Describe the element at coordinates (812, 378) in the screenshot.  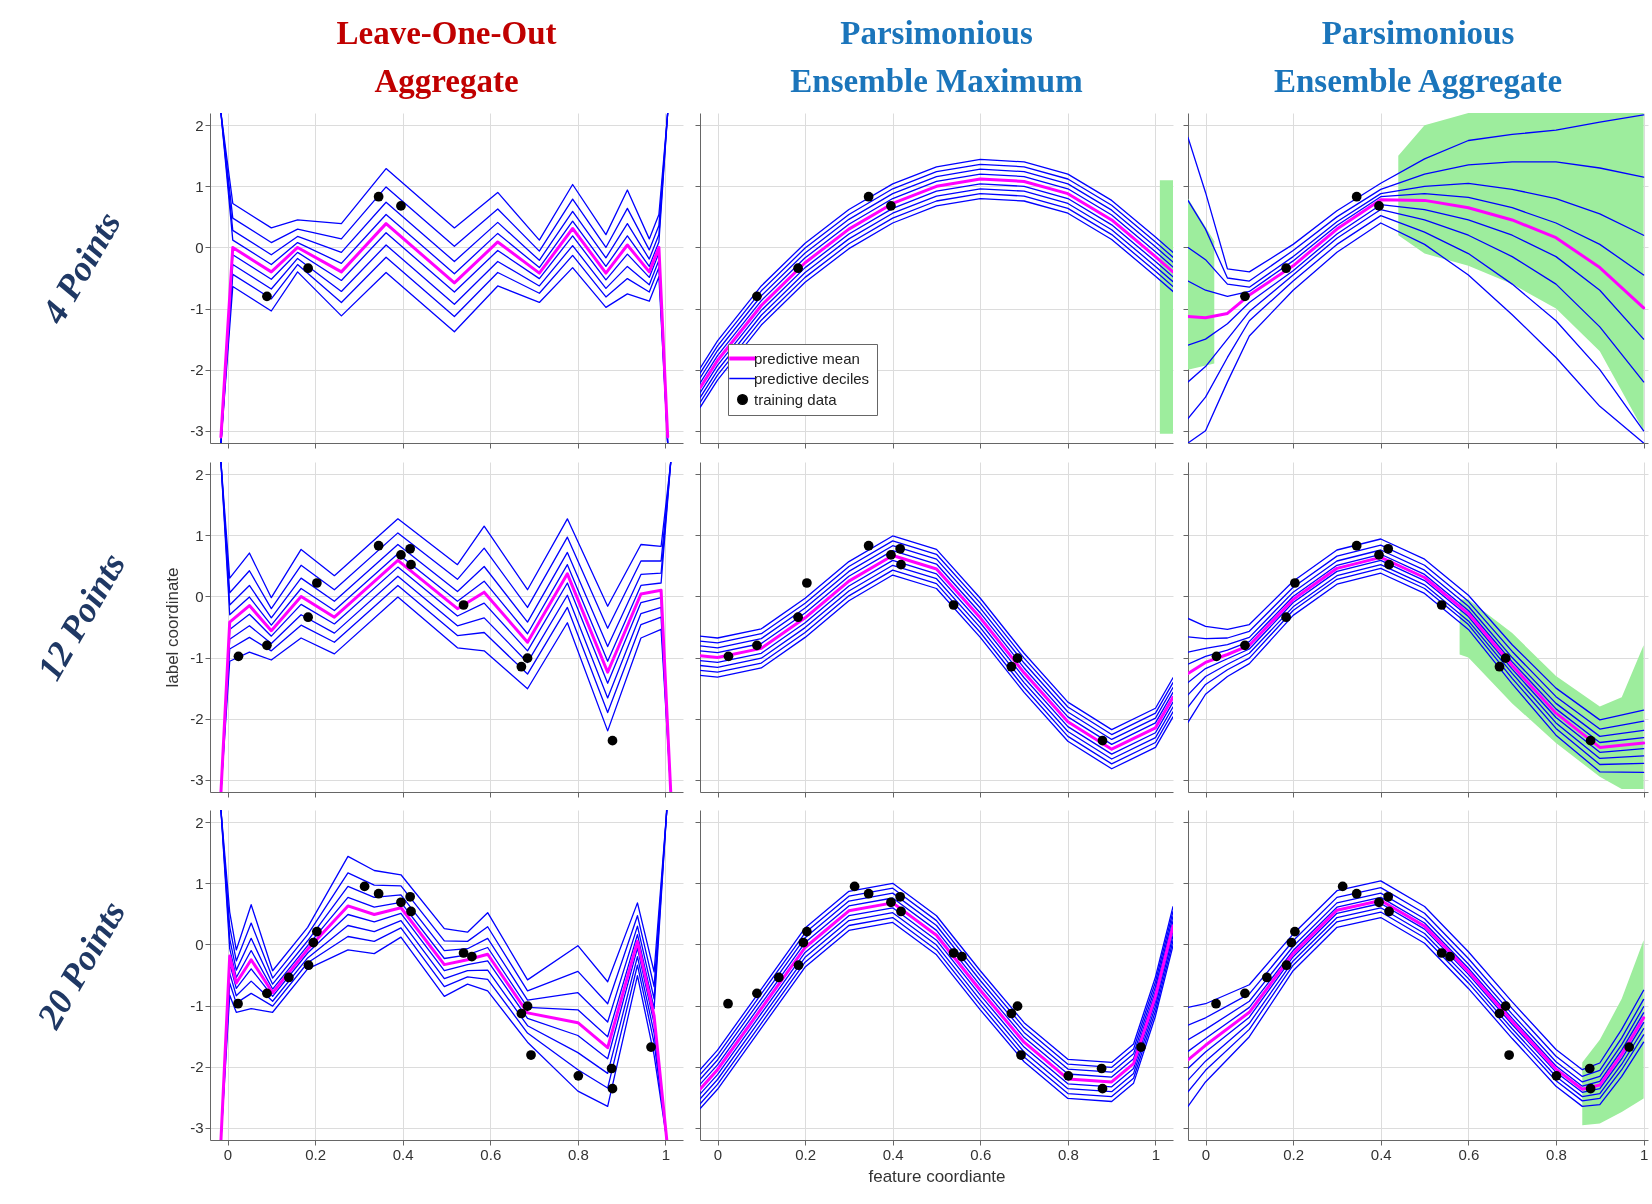
I see `legend-label: predictive deciles` at that location.